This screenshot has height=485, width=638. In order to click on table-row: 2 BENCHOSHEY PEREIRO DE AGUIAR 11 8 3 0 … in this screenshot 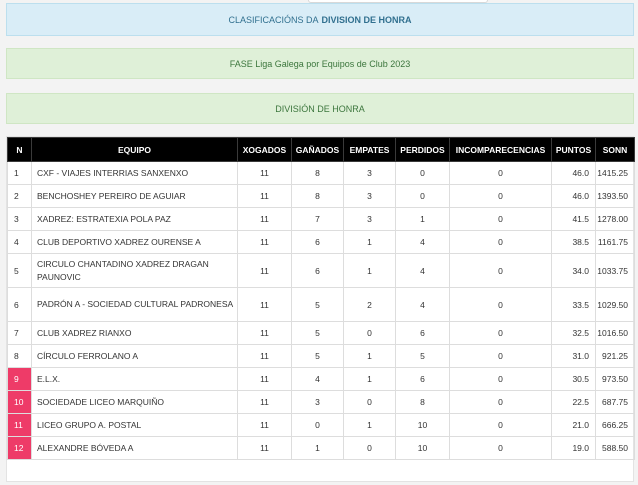, I will do `click(321, 196)`.